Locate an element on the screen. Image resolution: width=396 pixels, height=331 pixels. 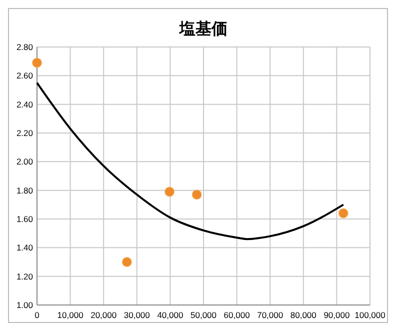
x-tick-label: 30,000 is located at coordinates (137, 315).